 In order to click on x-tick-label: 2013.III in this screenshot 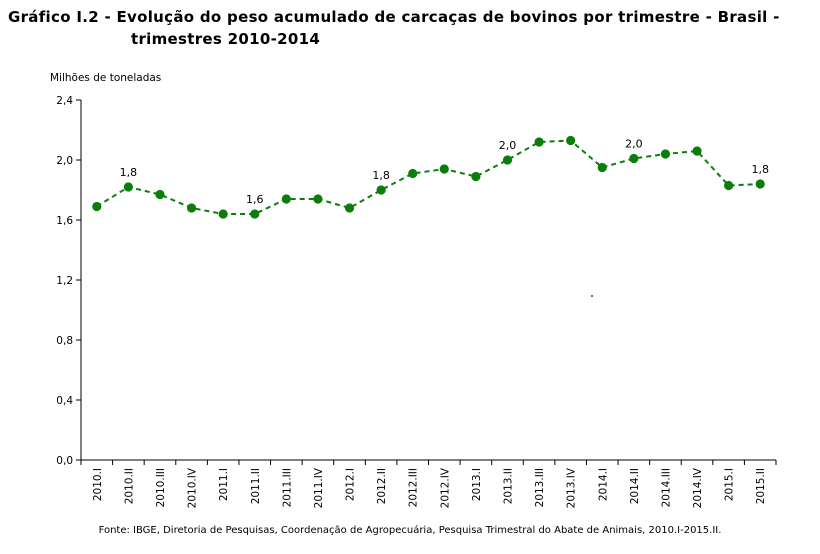, I will do `click(540, 487)`.